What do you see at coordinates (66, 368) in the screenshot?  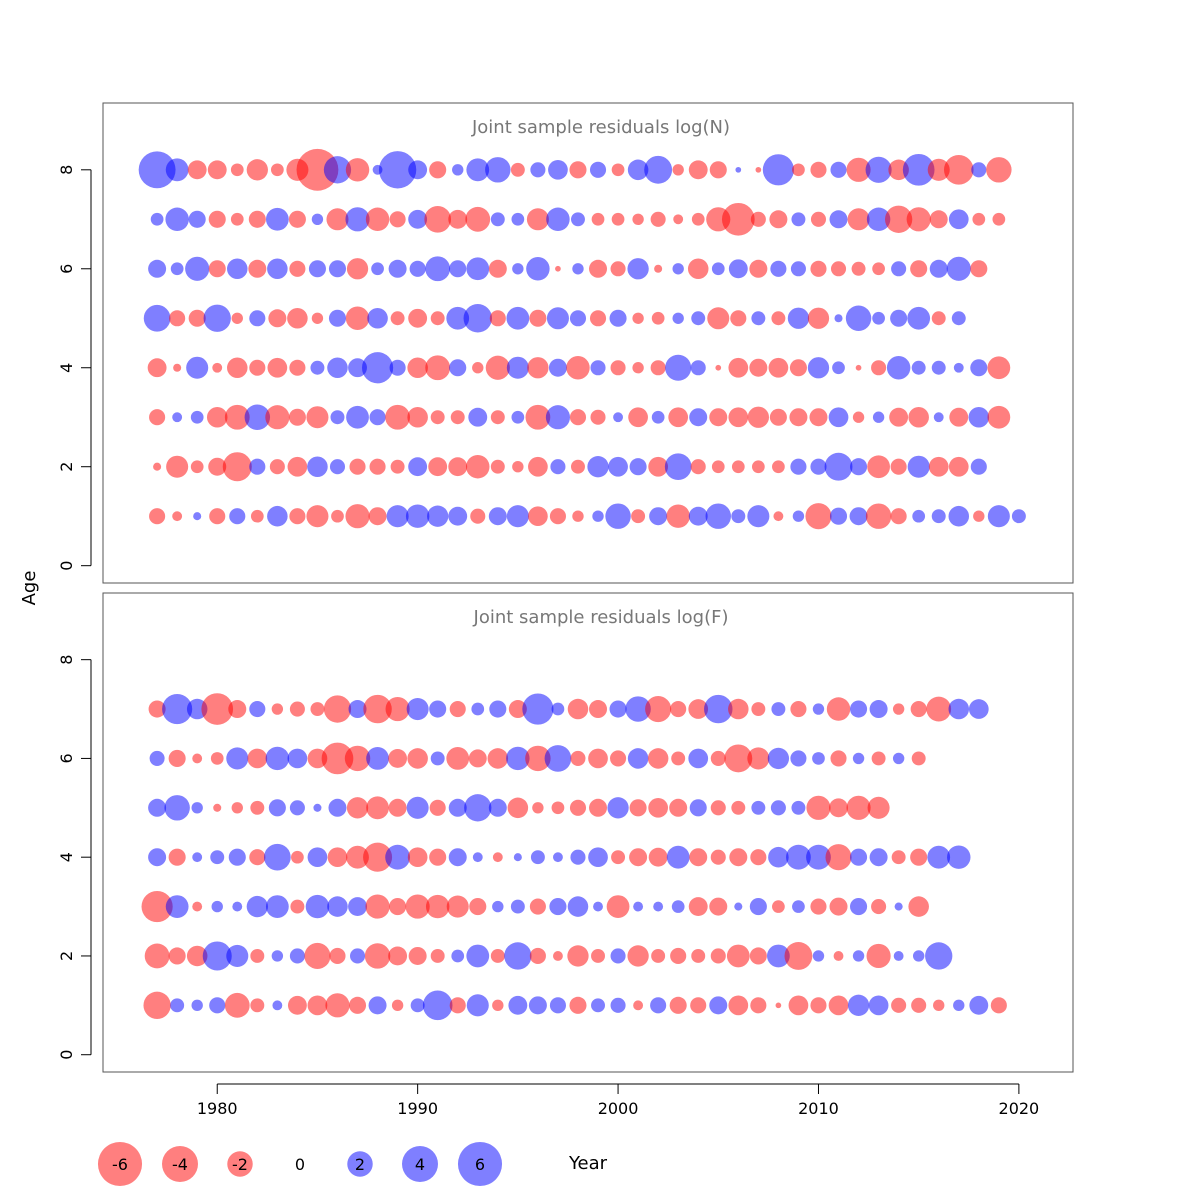 I see `y-tick-label: 4` at bounding box center [66, 368].